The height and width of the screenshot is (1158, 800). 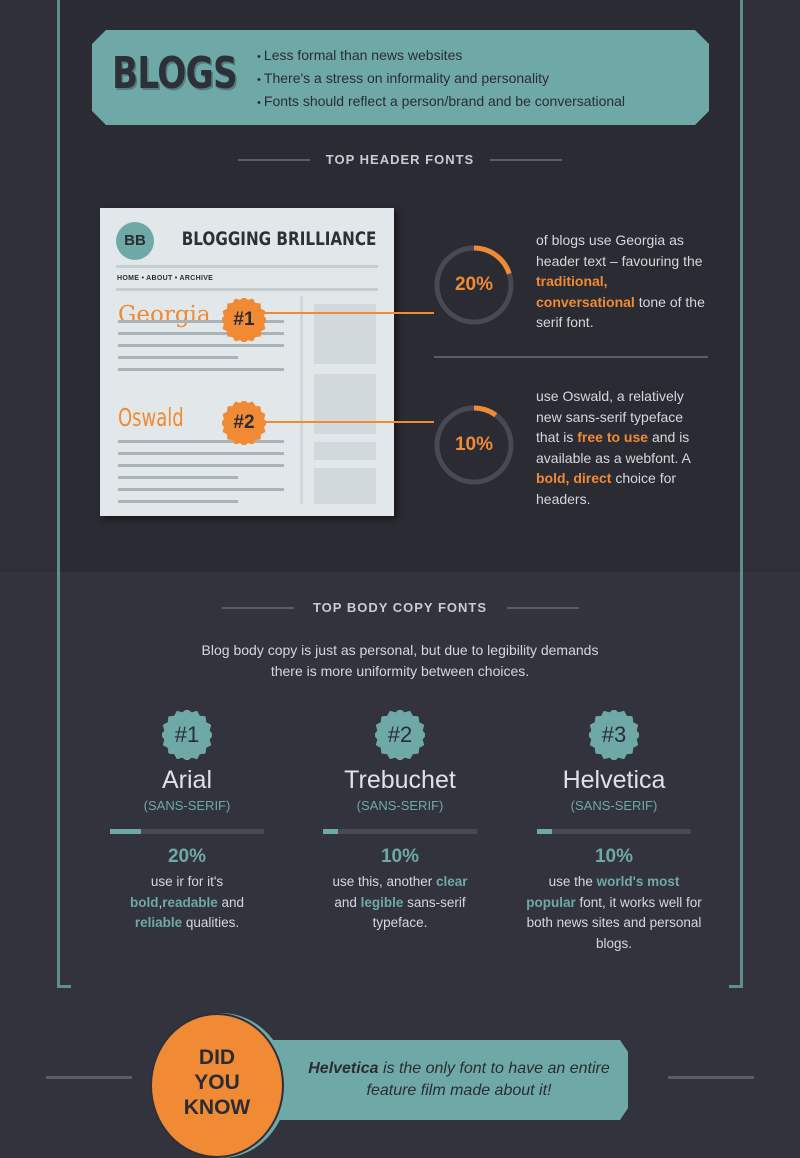 I want to click on mockup-font-oswald: Oswald, so click(x=151, y=417).